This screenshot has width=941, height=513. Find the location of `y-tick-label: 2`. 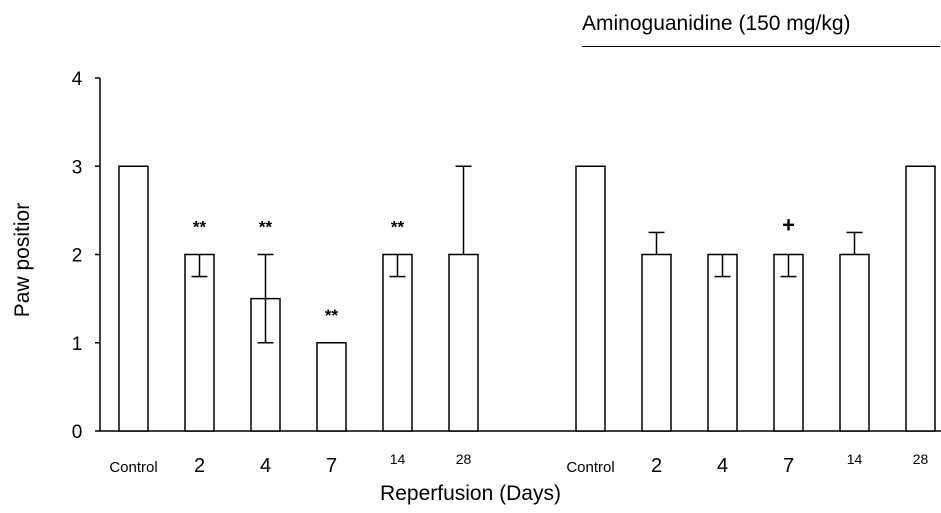

y-tick-label: 2 is located at coordinates (77, 256).